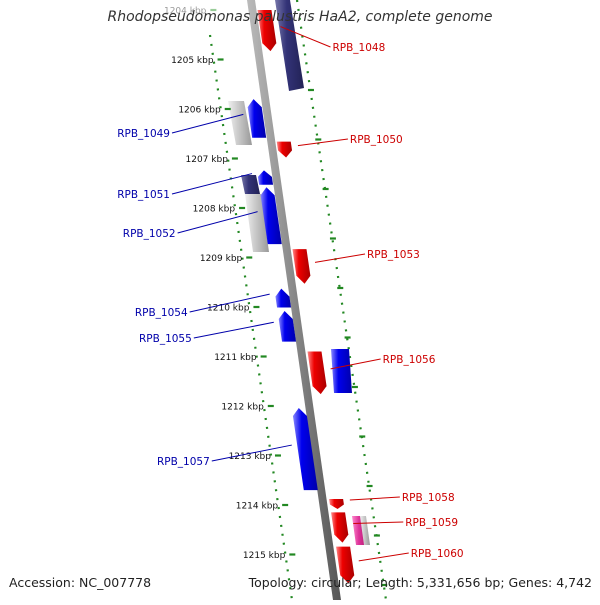 The width and height of the screenshot is (600, 605). What do you see at coordinates (149, 234) in the screenshot?
I see `gene-label: RPB_1052` at bounding box center [149, 234].